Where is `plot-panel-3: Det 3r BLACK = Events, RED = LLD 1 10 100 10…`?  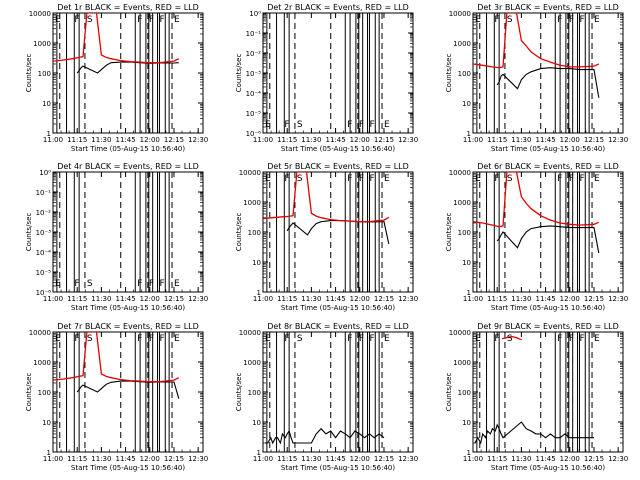 plot-panel-3: Det 3r BLACK = Events, RED = LLD 1 10 100 10… is located at coordinates (536, 78).